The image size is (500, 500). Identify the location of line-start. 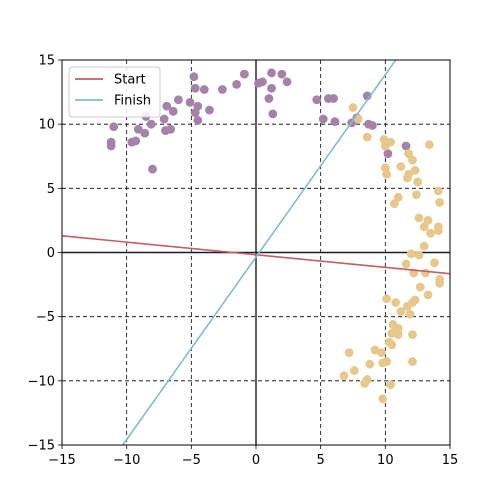
(256, 255).